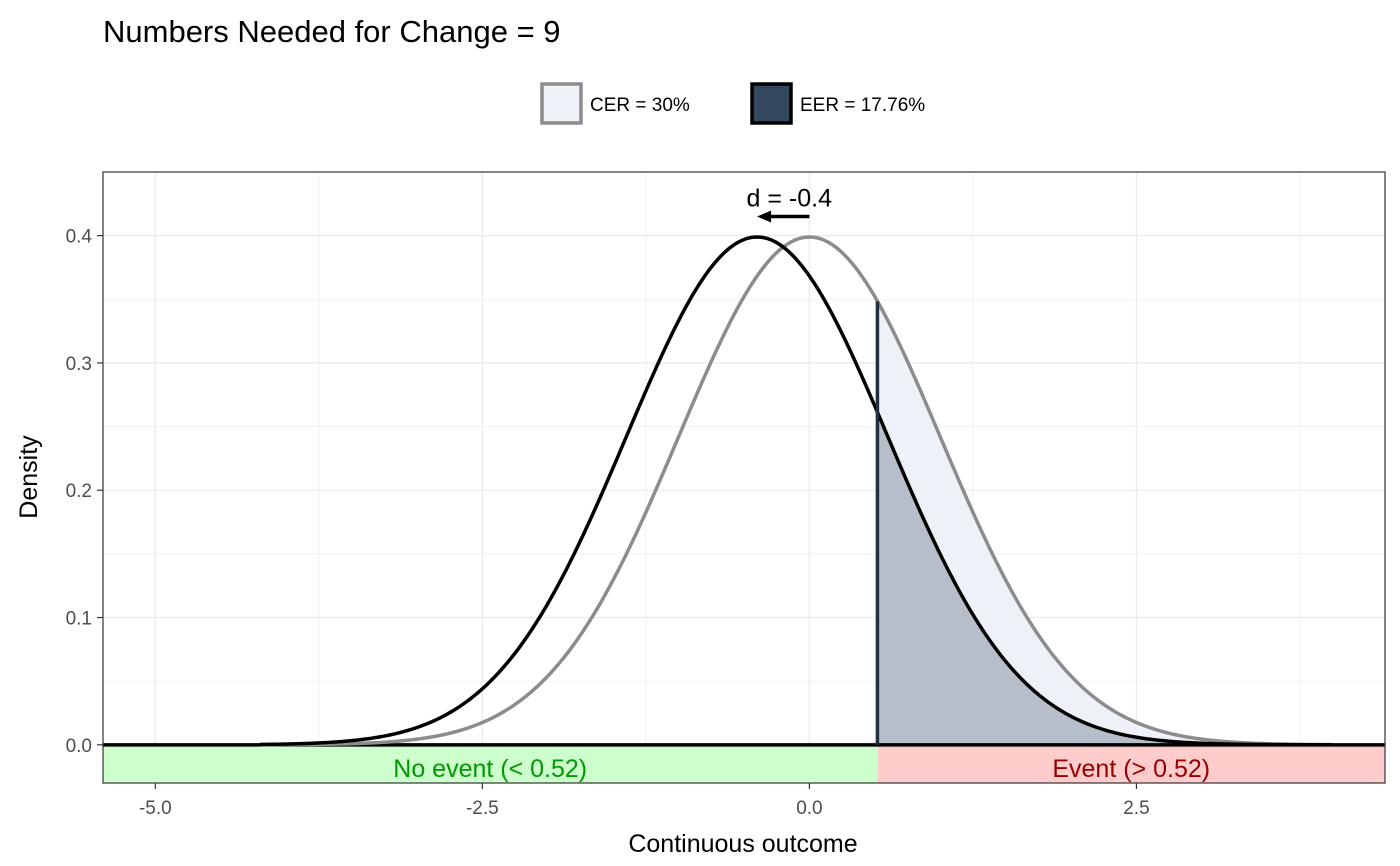  I want to click on y-tick-label: 0.1, so click(79, 619).